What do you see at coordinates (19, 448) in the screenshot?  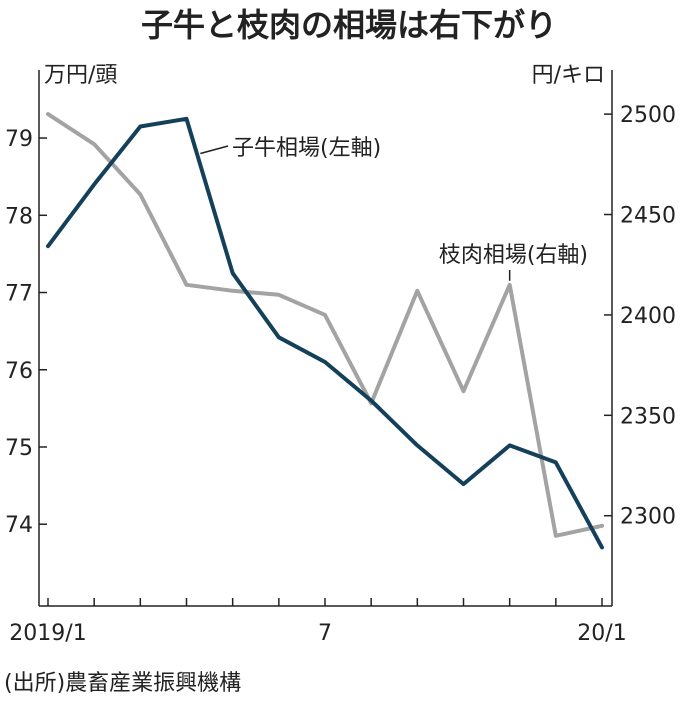 I see `left-tick-label: 75` at bounding box center [19, 448].